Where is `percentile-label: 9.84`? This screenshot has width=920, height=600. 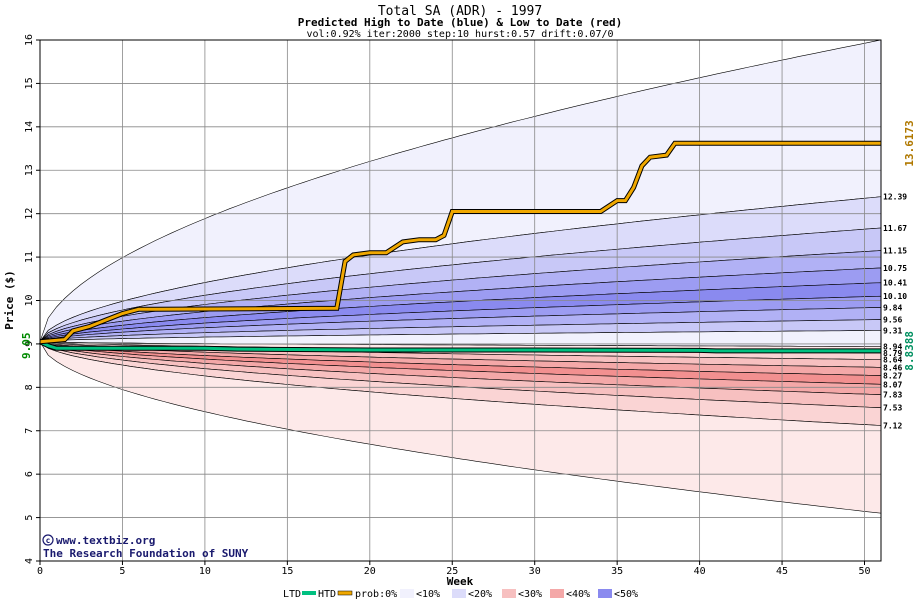 percentile-label: 9.84 is located at coordinates (892, 307).